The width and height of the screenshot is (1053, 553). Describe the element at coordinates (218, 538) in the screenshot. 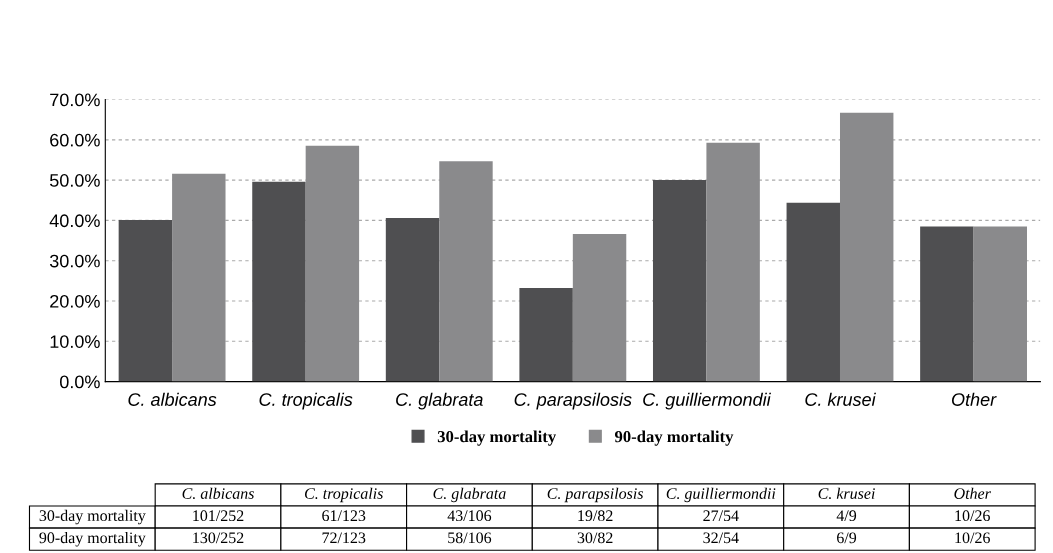

I see `data-label: 130/252` at that location.